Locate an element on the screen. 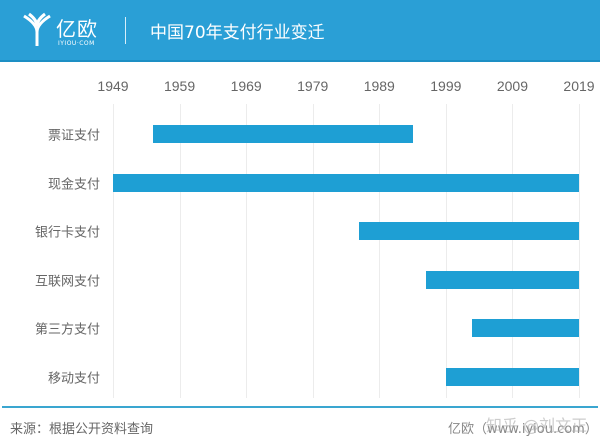 The image size is (600, 446). category-label: 移动支付 is located at coordinates (73, 379).